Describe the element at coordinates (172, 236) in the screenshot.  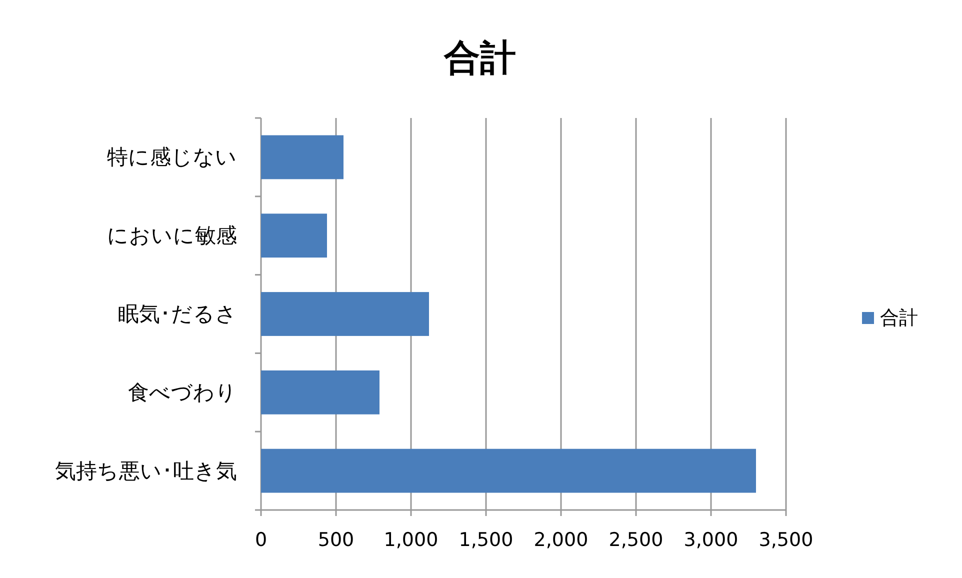
I see `y-tick-label: においに敏感` at that location.